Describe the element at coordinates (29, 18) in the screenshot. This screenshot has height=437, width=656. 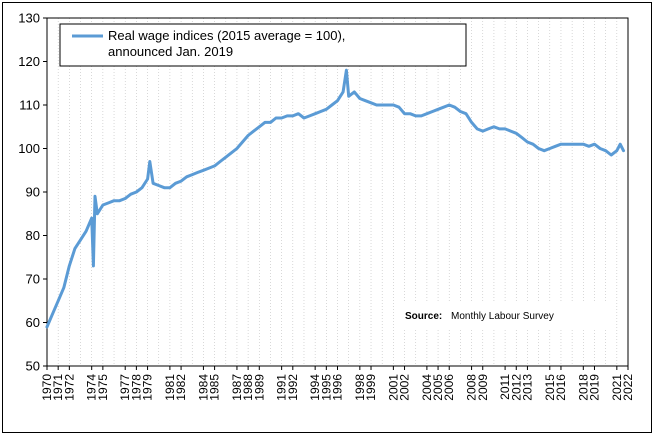
I see `y-tick-label: 130` at that location.